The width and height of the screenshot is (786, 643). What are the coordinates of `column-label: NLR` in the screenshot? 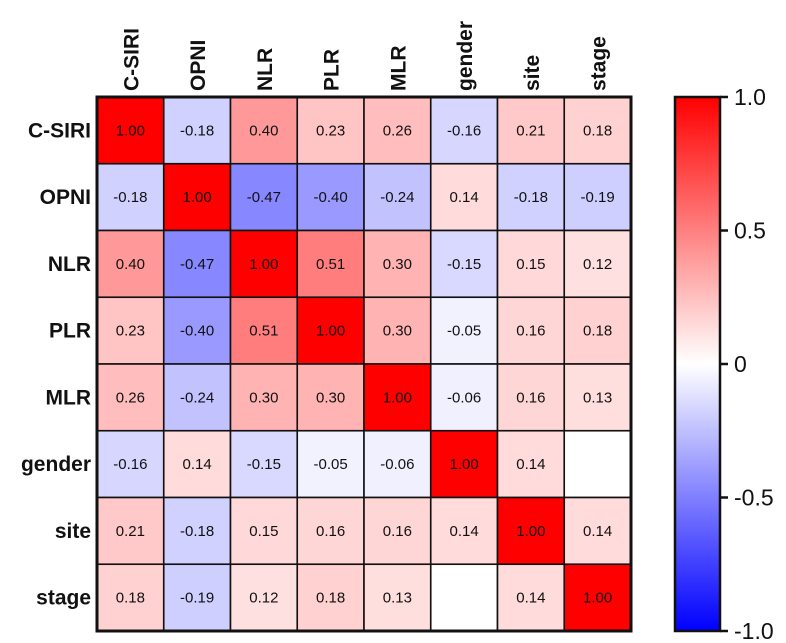 It's located at (265, 69).